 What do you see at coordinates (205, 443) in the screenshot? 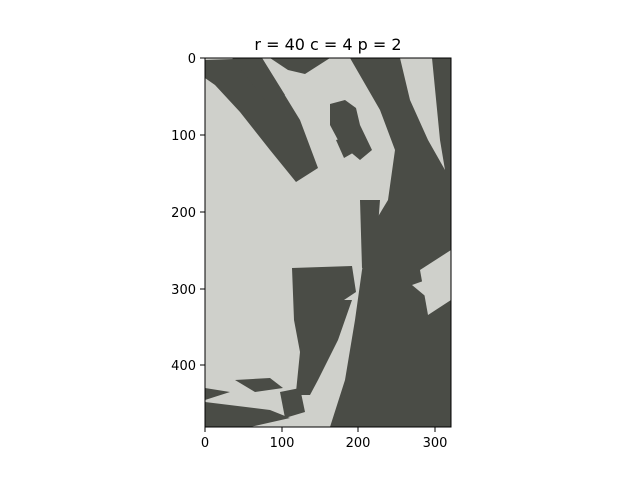
I see `x-tick-label: 0` at bounding box center [205, 443].